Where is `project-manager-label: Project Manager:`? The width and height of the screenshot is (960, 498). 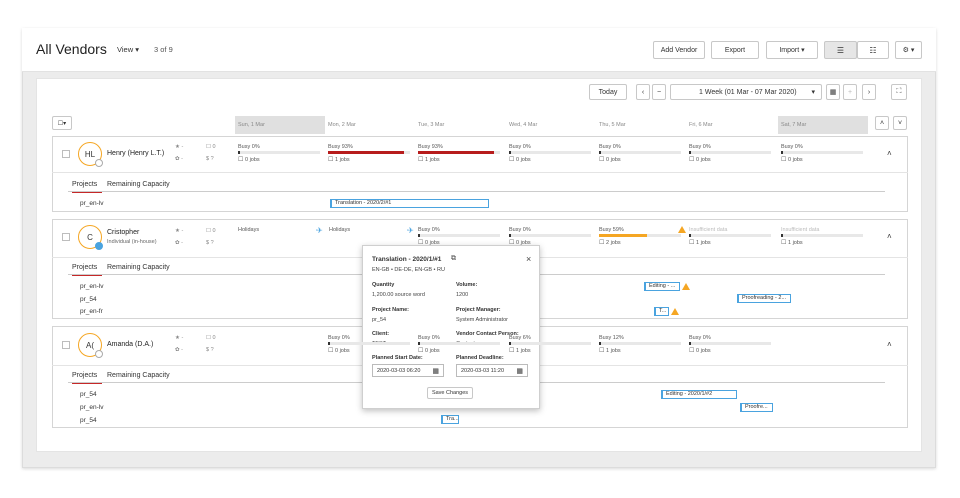
project-manager-label: Project Manager: is located at coordinates (478, 310).